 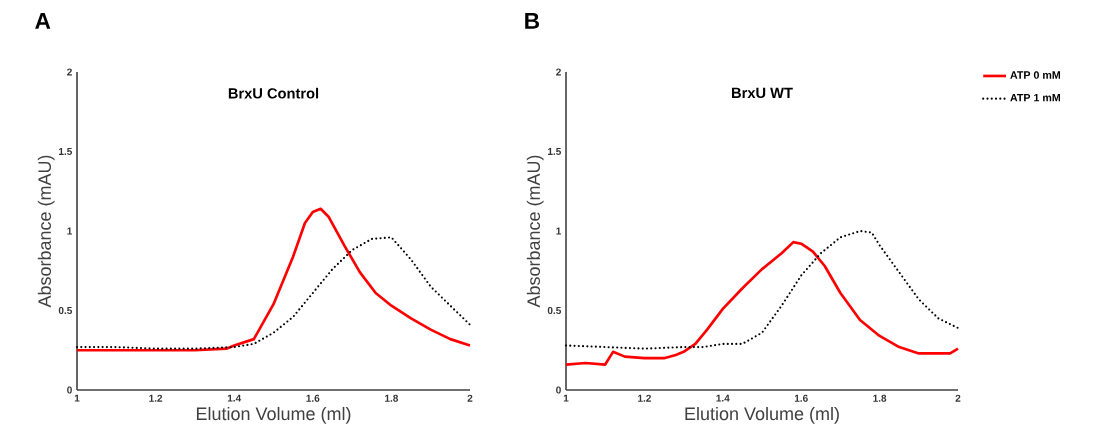 I want to click on legend-label: ATP 0 mM, so click(x=1035, y=75).